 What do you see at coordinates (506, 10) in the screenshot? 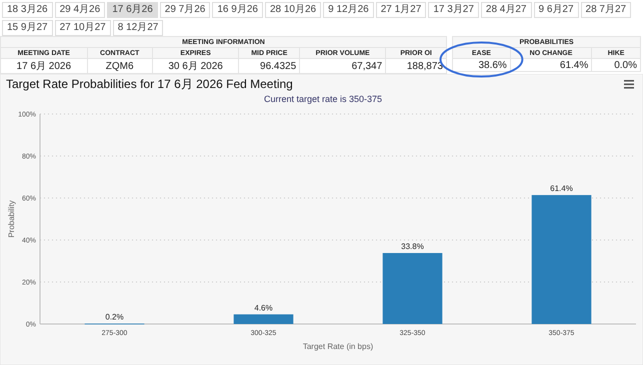
I see `text: 28 4月27` at bounding box center [506, 10].